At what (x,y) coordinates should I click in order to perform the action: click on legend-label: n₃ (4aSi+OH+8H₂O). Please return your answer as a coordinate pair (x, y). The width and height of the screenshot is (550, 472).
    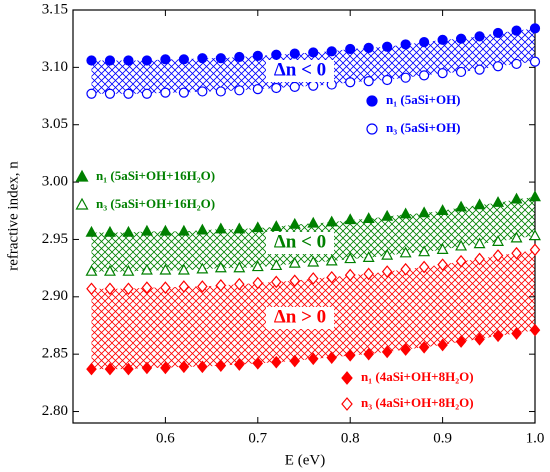
    Looking at the image, I should click on (417, 402).